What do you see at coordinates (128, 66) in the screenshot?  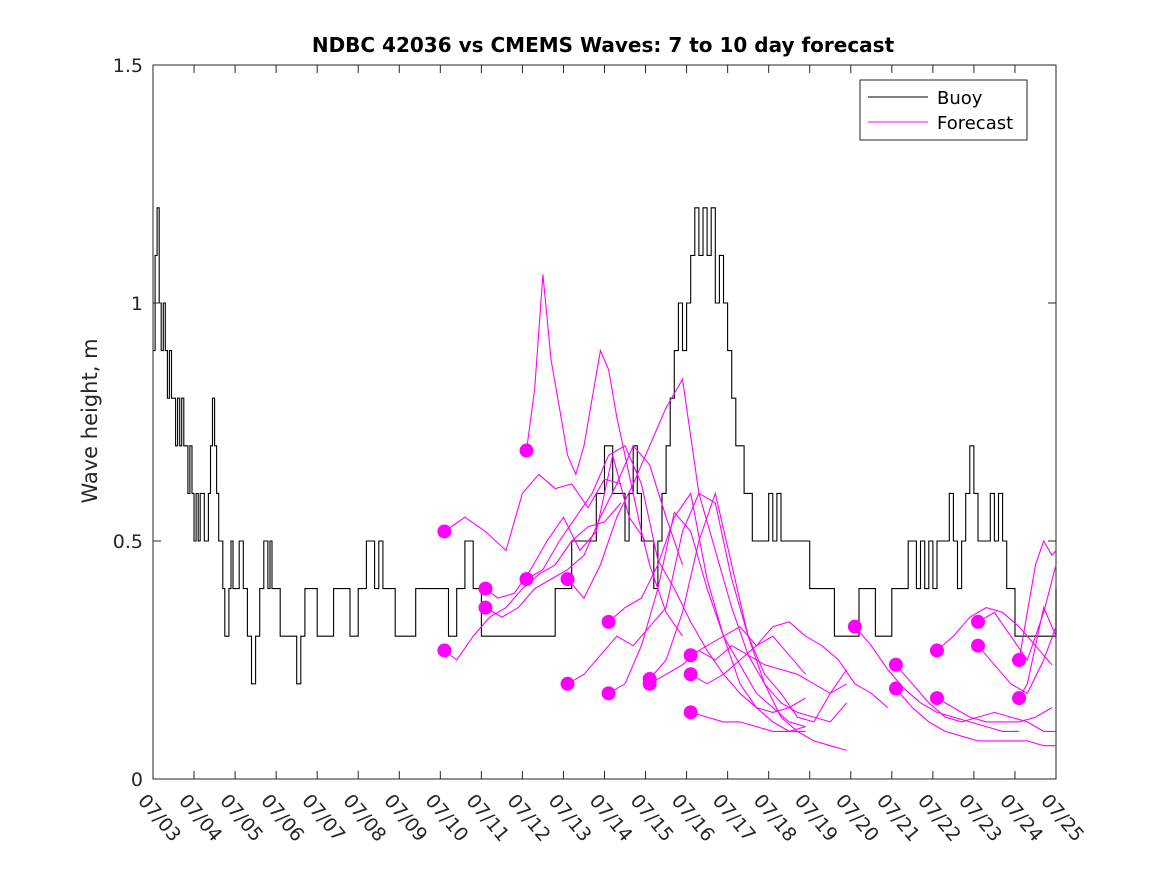 I see `y-tick-label: 1.5` at bounding box center [128, 66].